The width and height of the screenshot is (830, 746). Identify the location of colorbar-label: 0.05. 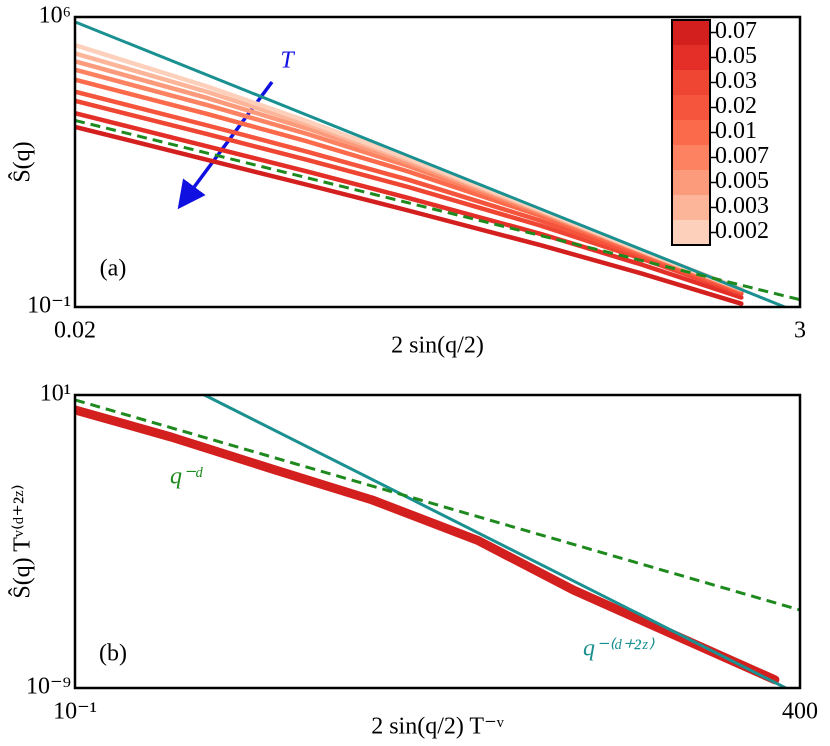
(736, 56).